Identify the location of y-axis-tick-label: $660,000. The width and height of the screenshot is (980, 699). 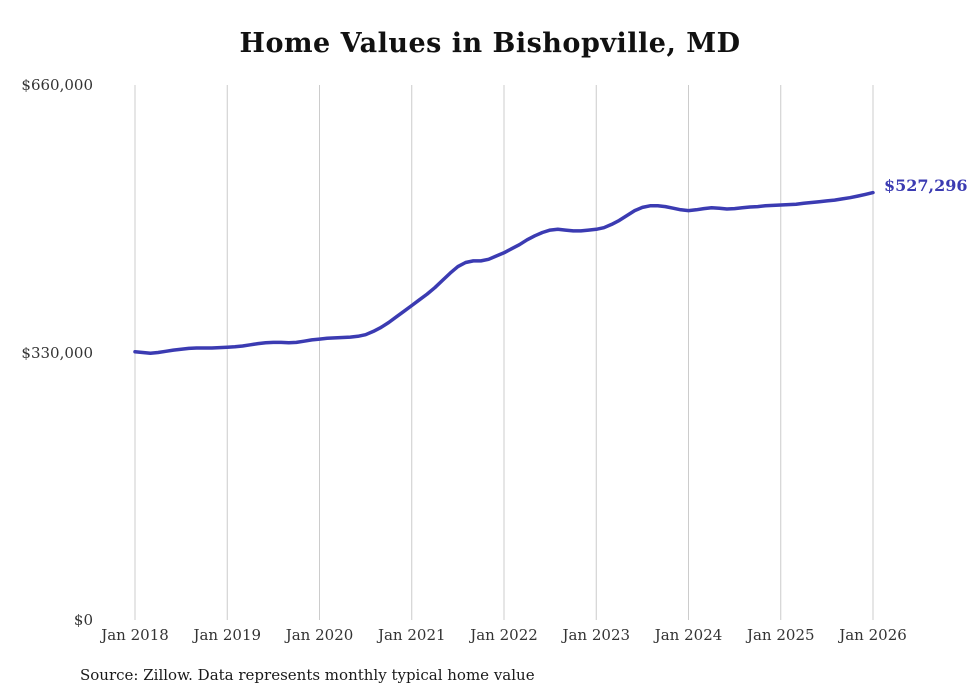
(57, 85).